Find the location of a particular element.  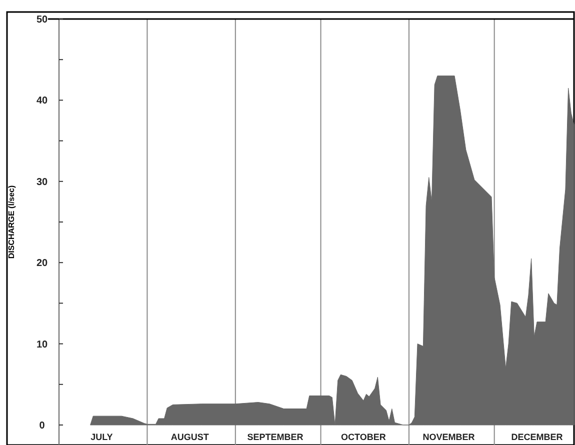

x-tick-label: AUGUST is located at coordinates (190, 437).